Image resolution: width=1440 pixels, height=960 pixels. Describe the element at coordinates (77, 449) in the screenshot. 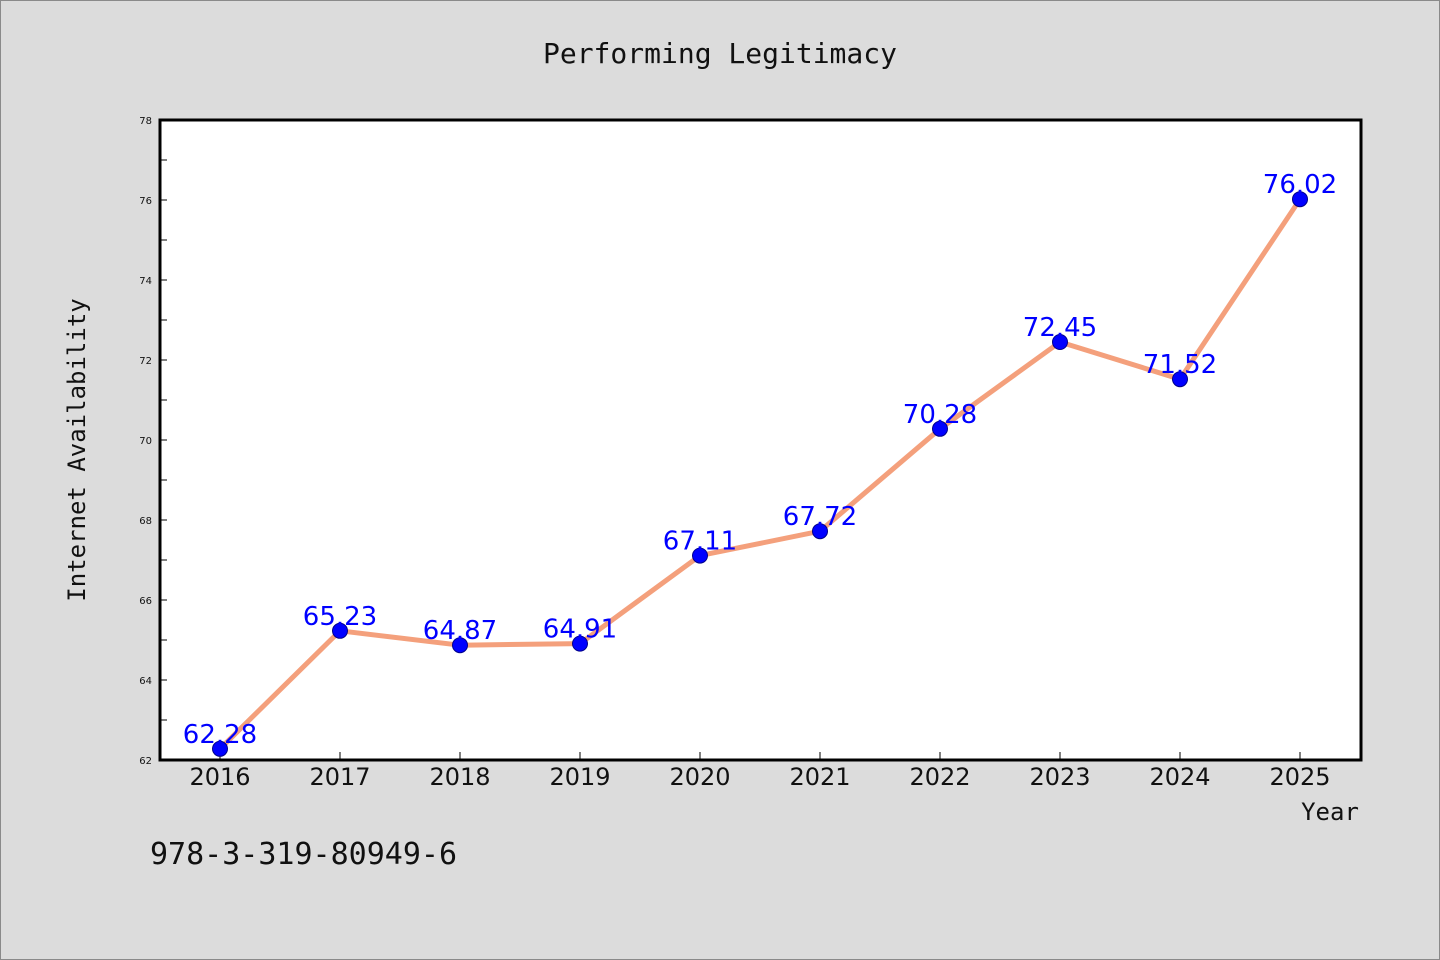

I see `y-axis-label: Internet Availability` at that location.